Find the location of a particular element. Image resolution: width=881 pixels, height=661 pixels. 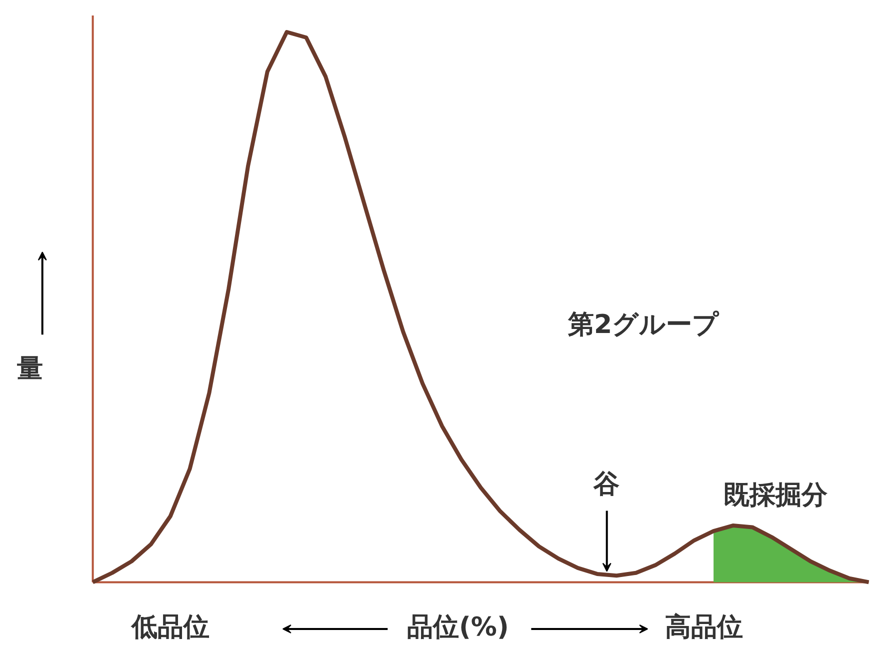

x-axis-title: 品位(%) is located at coordinates (458, 627).